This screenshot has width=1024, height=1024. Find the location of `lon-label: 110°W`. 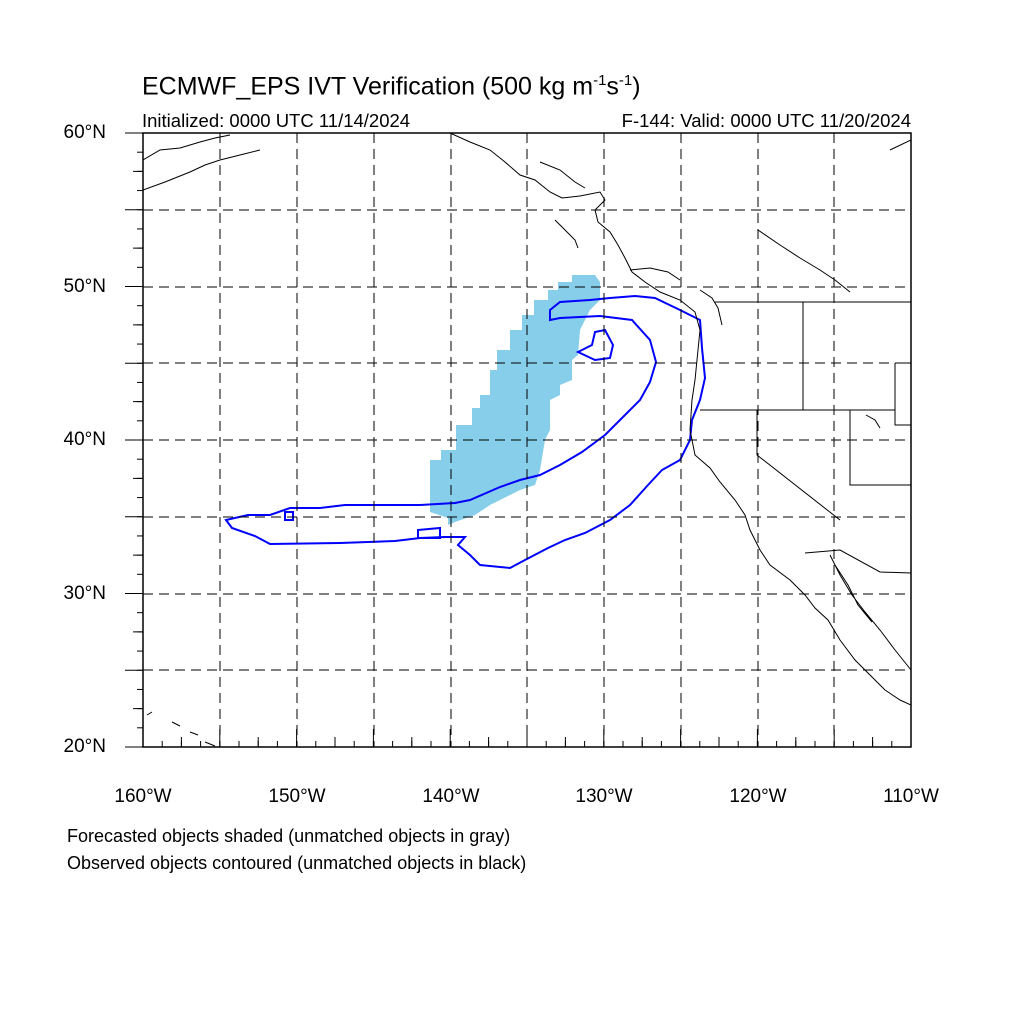

lon-label: 110°W is located at coordinates (911, 796).